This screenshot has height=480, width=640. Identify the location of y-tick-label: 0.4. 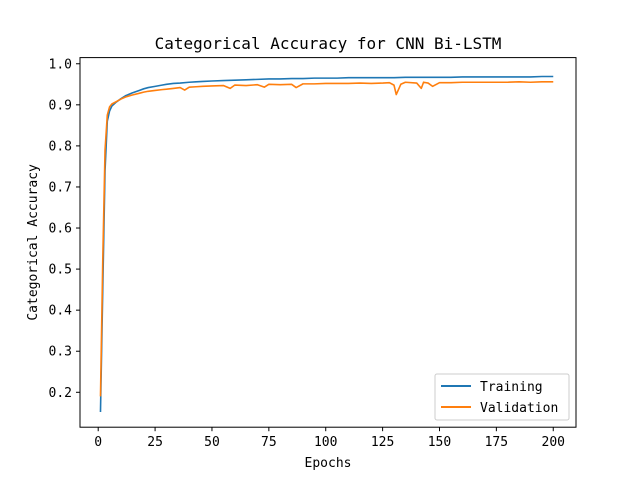
(61, 311).